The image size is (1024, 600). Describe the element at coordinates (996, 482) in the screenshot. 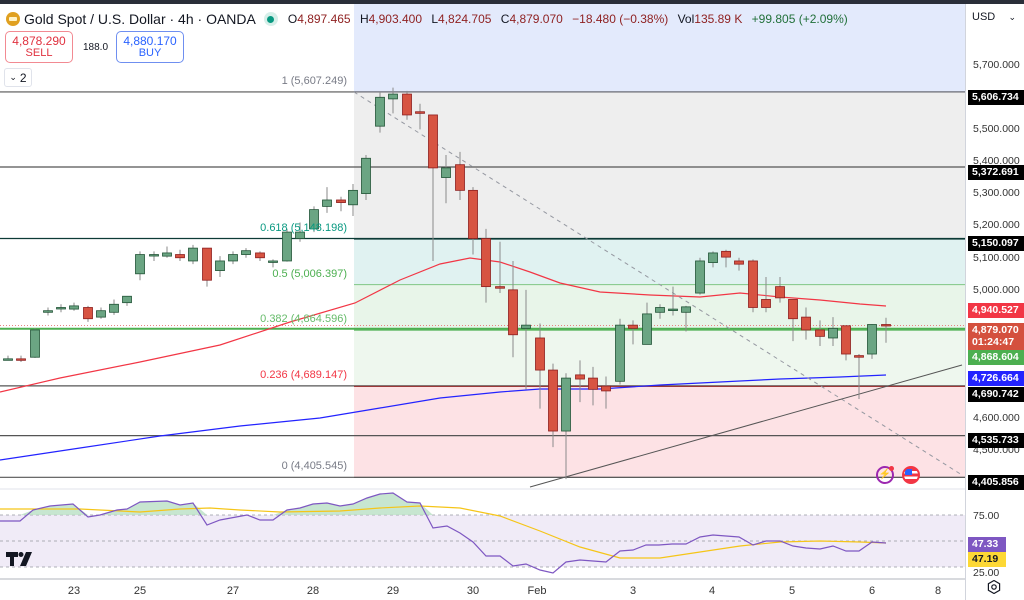

I see `price-tag: 4,405.856` at that location.